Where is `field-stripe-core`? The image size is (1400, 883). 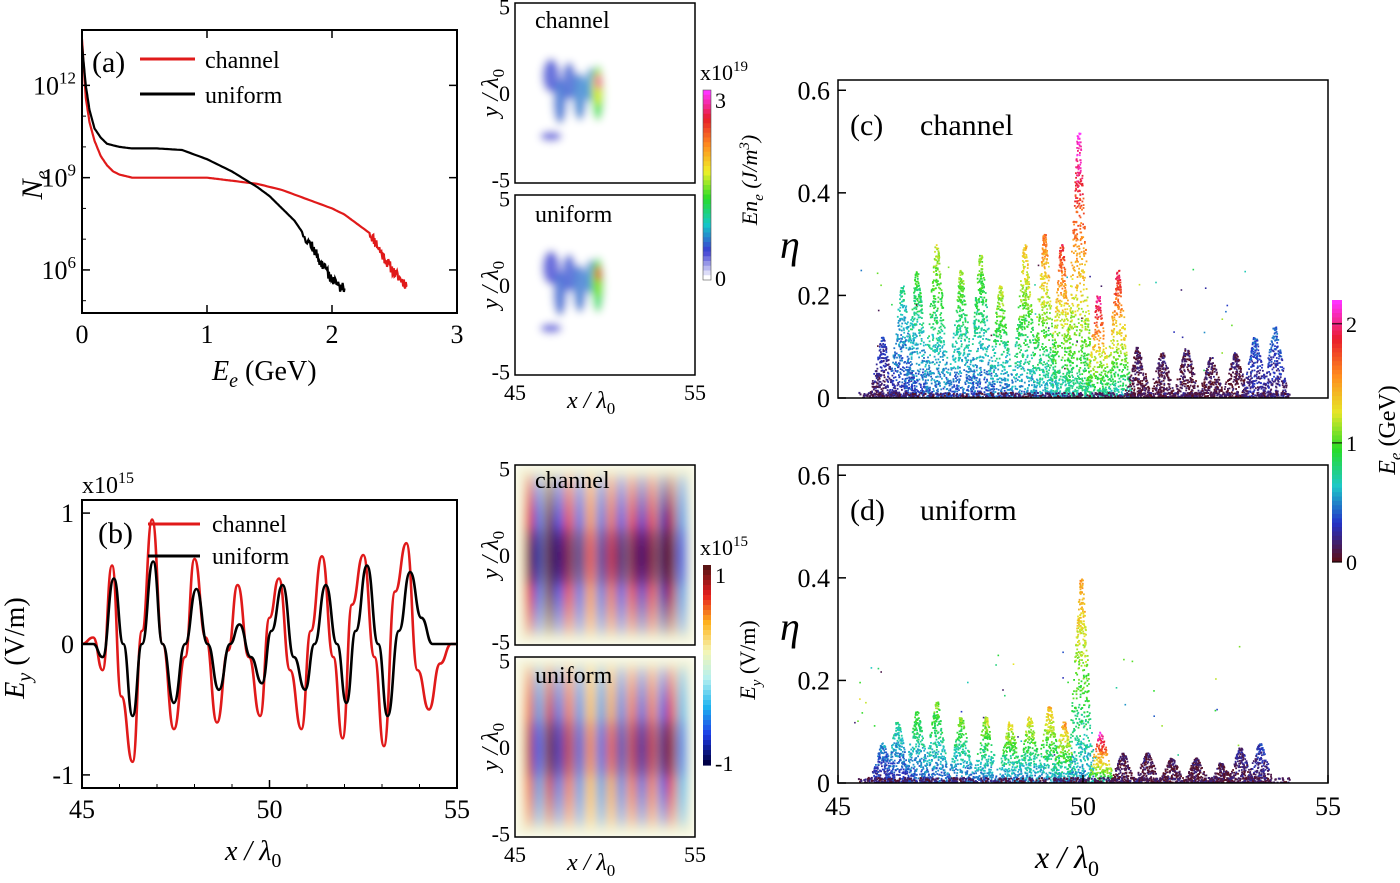
field-stripe-core is located at coordinates (621, 749).